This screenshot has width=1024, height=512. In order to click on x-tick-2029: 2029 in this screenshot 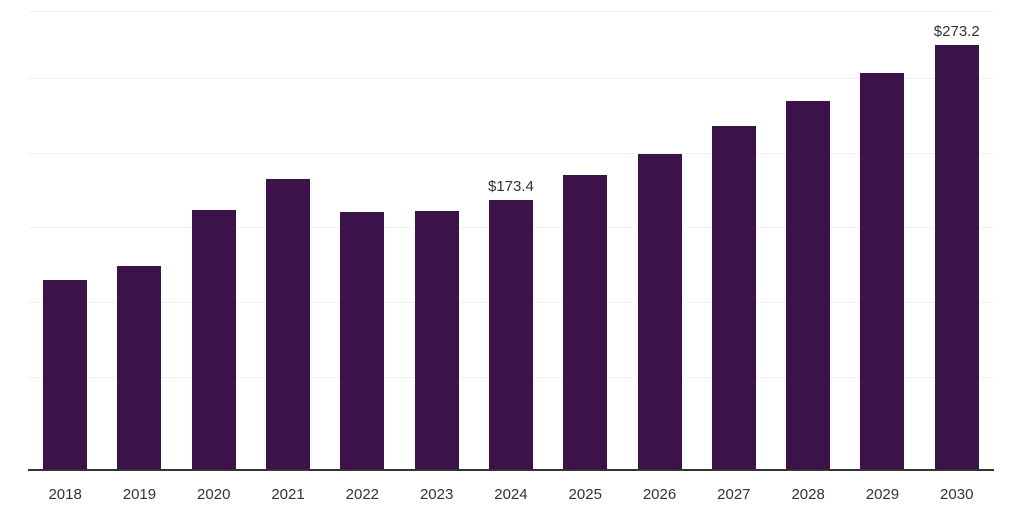, I will do `click(882, 494)`.